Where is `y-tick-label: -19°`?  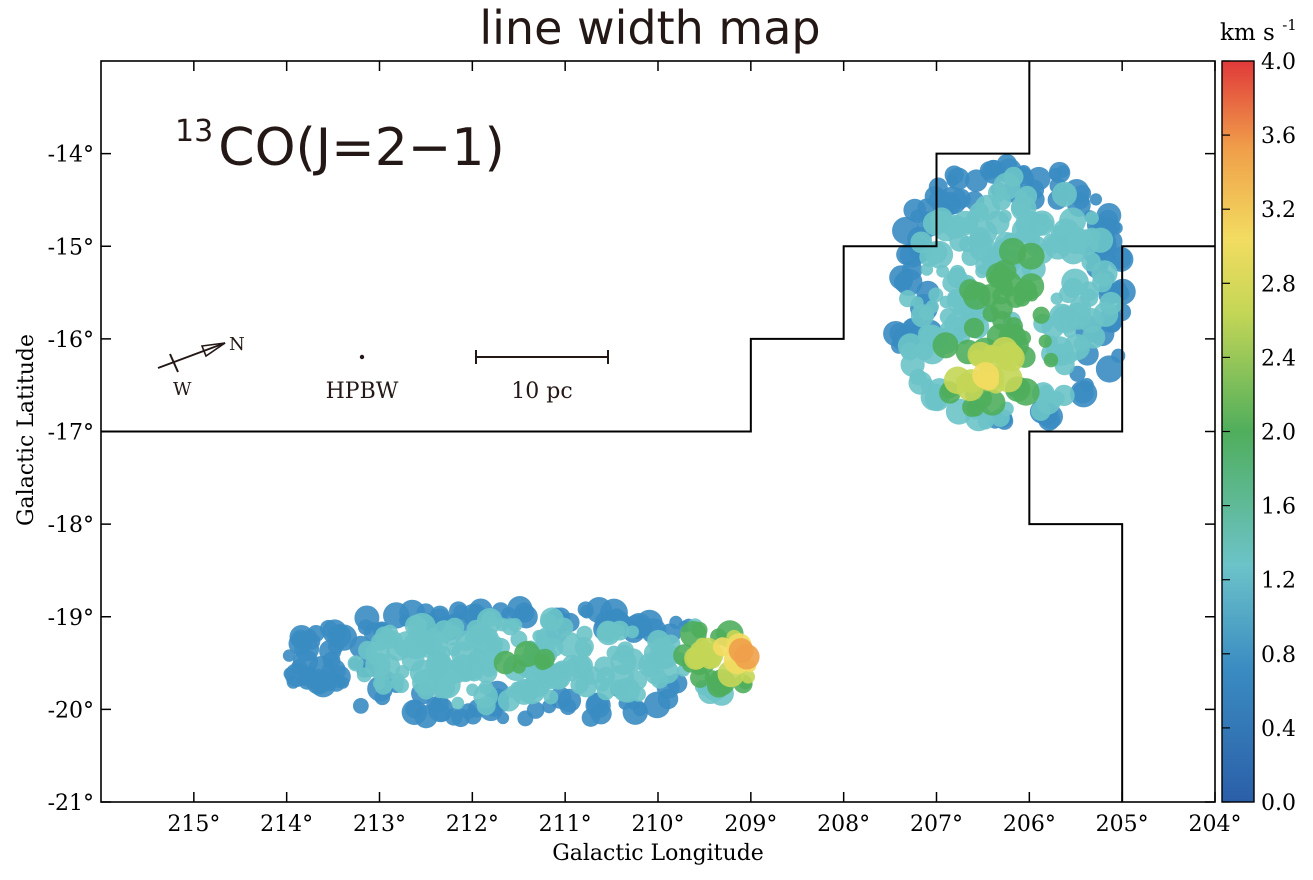 y-tick-label: -19° is located at coordinates (71, 618).